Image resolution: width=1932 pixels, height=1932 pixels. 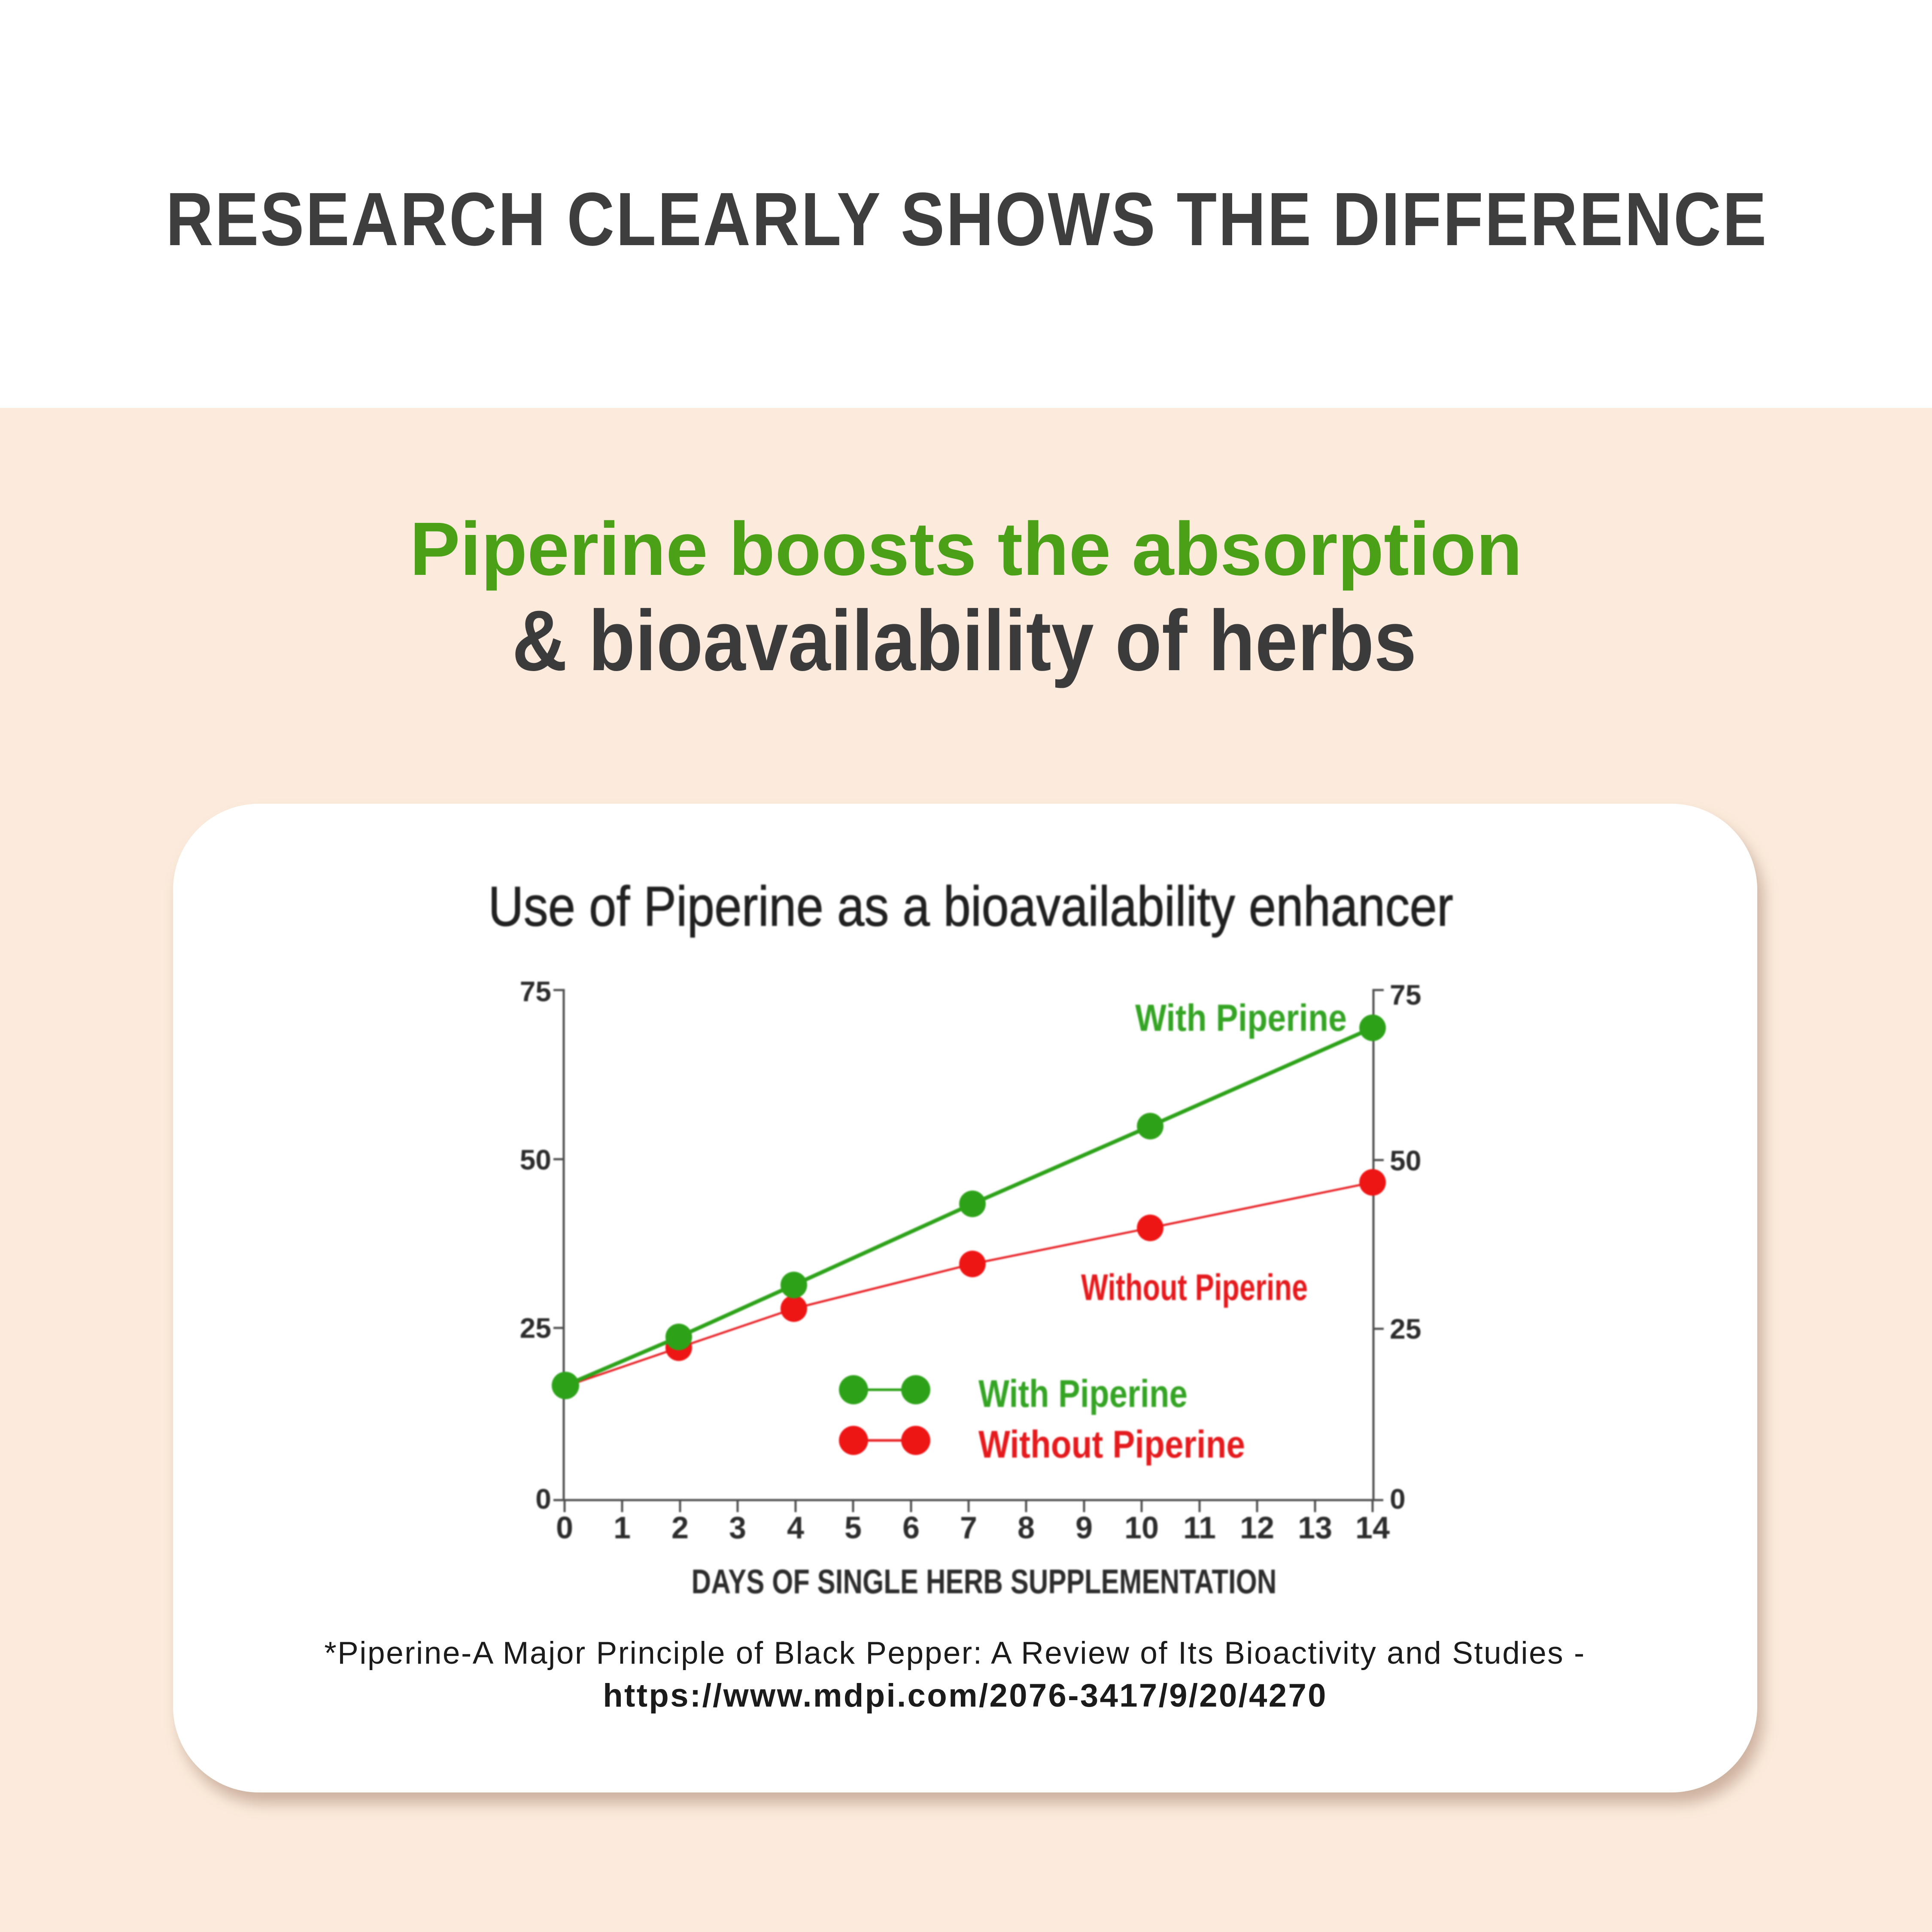 What do you see at coordinates (1141, 1528) in the screenshot?
I see `svg-text: 10` at bounding box center [1141, 1528].